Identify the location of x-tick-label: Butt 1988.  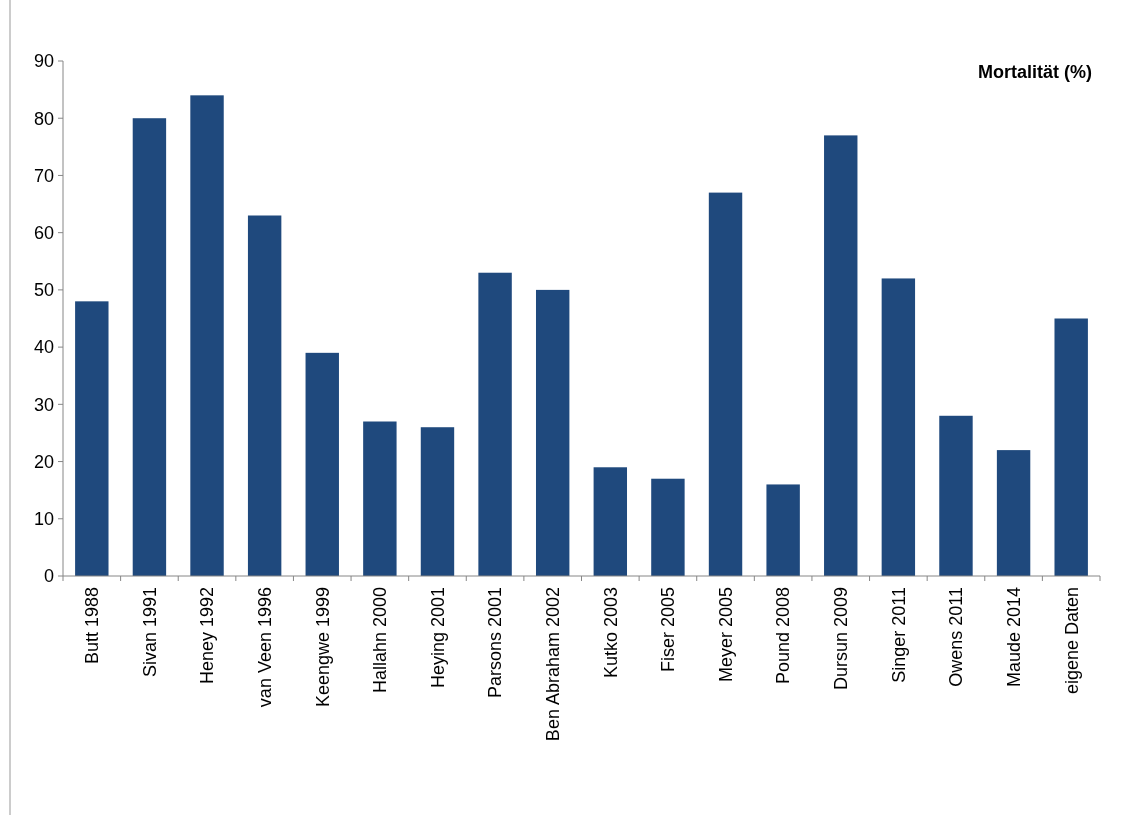
(92, 626).